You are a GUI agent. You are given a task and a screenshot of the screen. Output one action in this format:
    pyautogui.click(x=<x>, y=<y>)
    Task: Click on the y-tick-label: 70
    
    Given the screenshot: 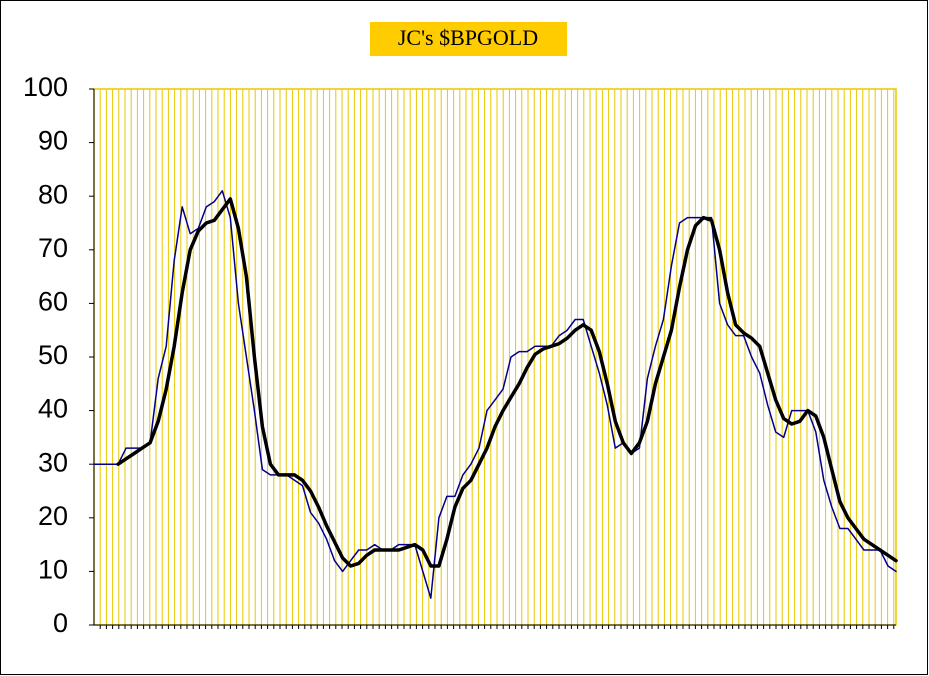 What is the action you would take?
    pyautogui.click(x=53, y=248)
    